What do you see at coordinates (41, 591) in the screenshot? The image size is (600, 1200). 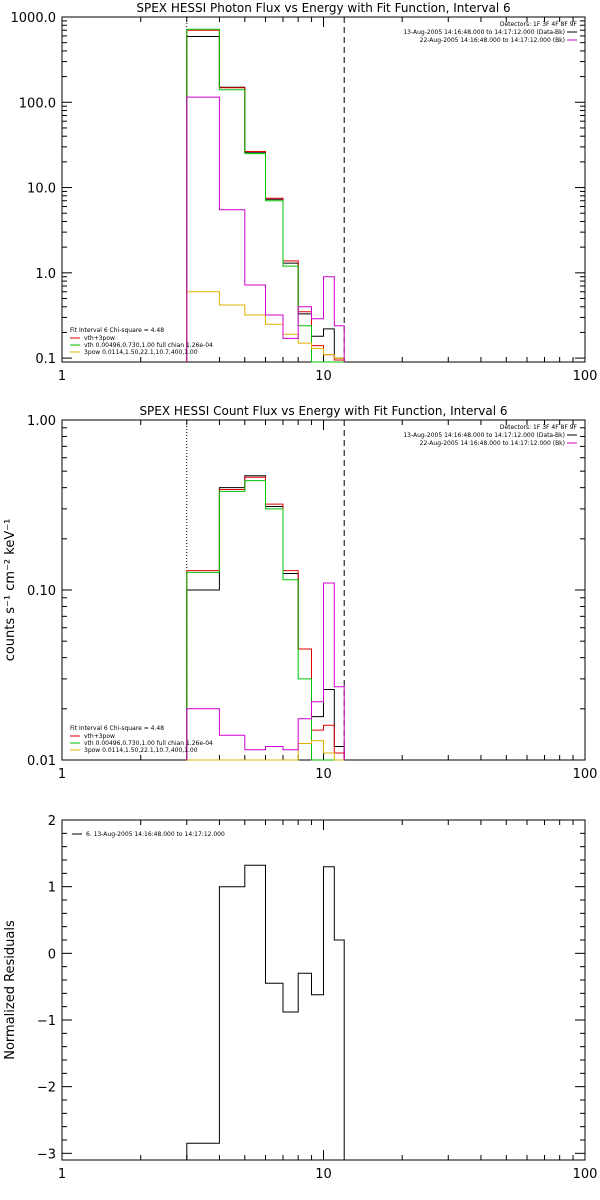 I see `y-tick-label: 0.10` at bounding box center [41, 591].